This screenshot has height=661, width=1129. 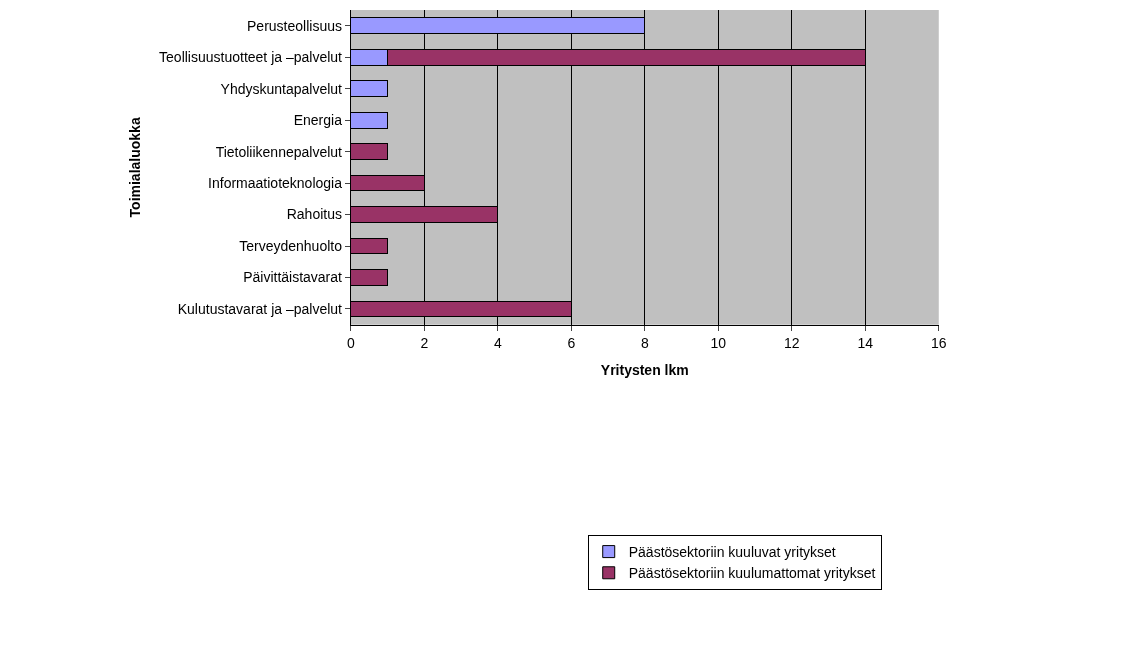 I want to click on y-tick-label: Yhdyskuntapalvelut, so click(x=281, y=88).